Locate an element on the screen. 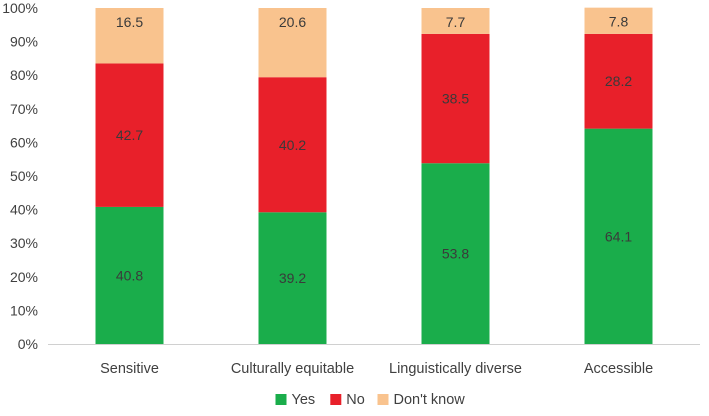  y-tick-label: 60% is located at coordinates (24, 142).